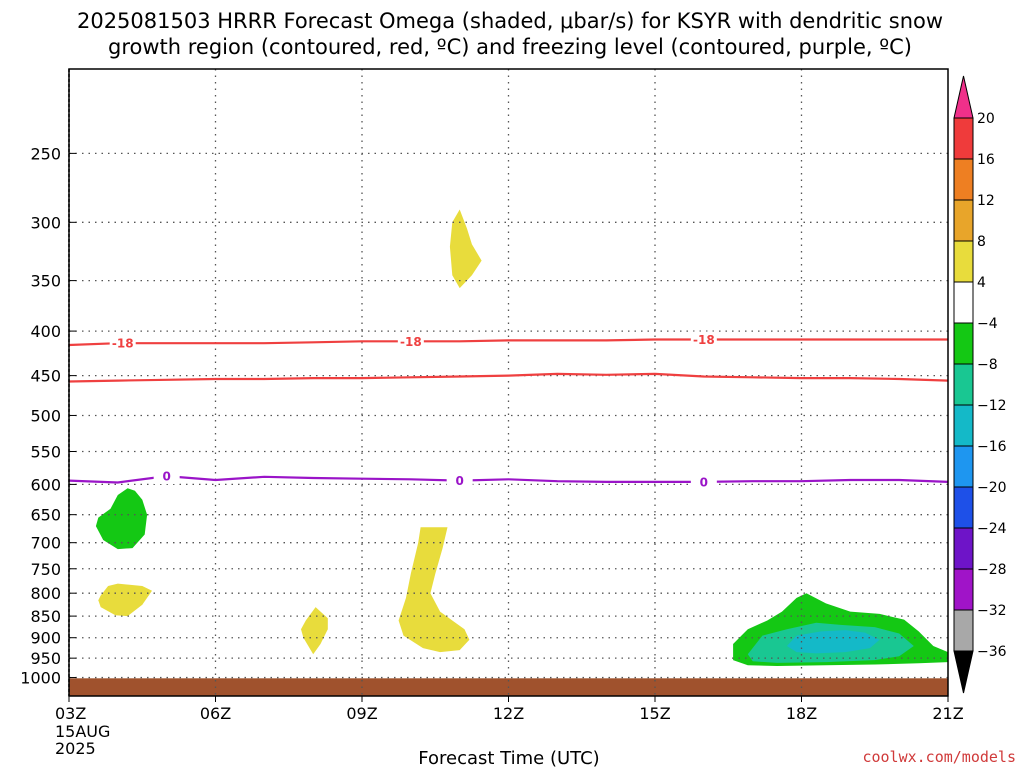  What do you see at coordinates (45, 331) in the screenshot?
I see `y-tick-label: 400` at bounding box center [45, 331].